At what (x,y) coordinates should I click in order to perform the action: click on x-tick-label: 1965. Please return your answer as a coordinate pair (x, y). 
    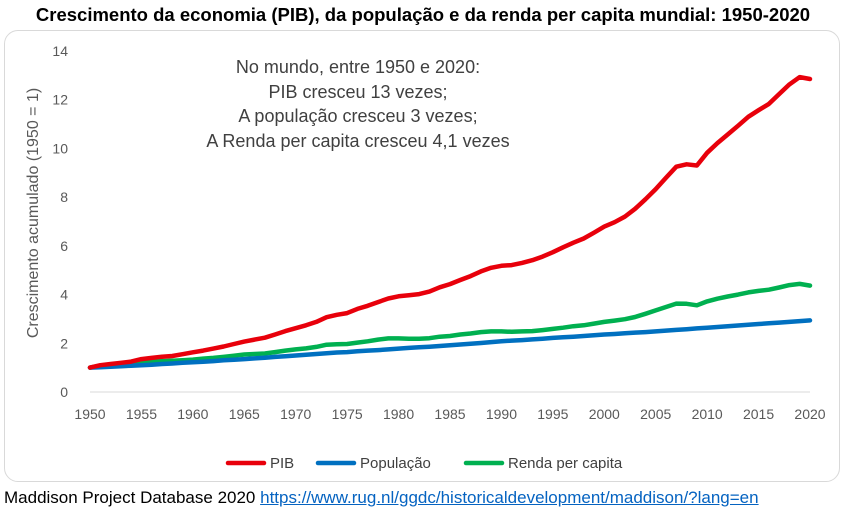
    Looking at the image, I should click on (244, 414).